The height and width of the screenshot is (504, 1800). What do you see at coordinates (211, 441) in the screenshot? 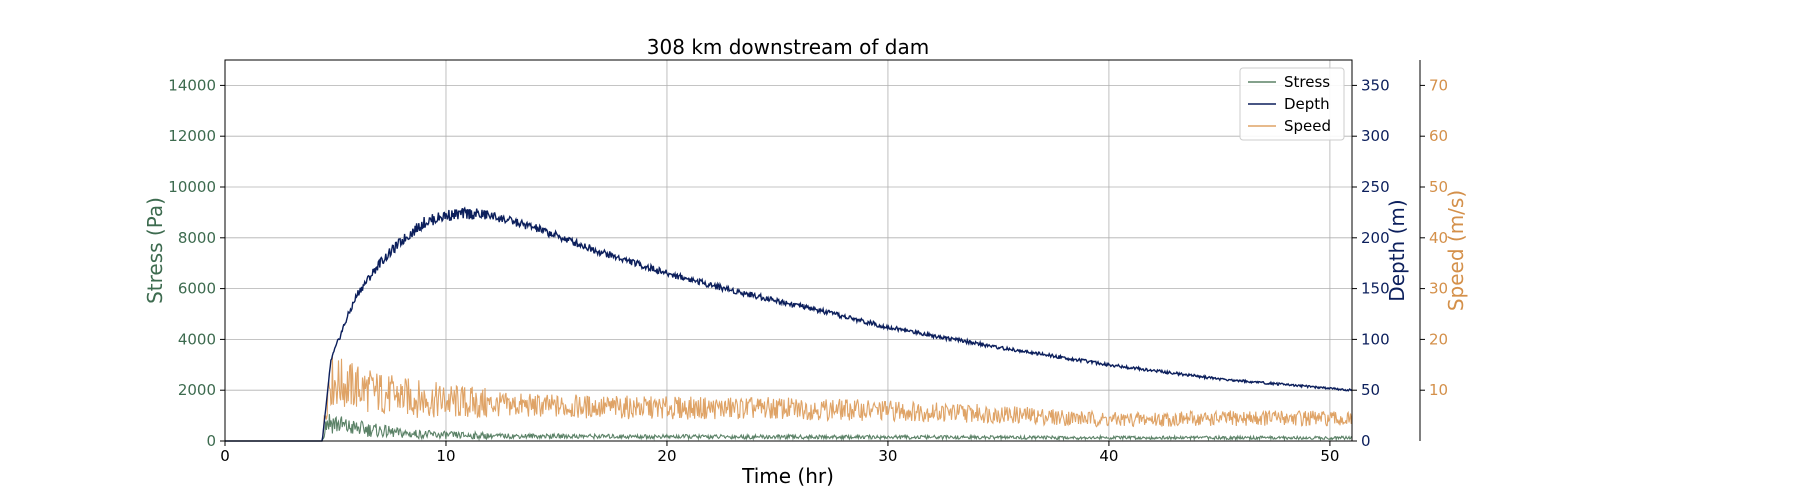
I see `stress-tick-label: 0` at bounding box center [211, 441].